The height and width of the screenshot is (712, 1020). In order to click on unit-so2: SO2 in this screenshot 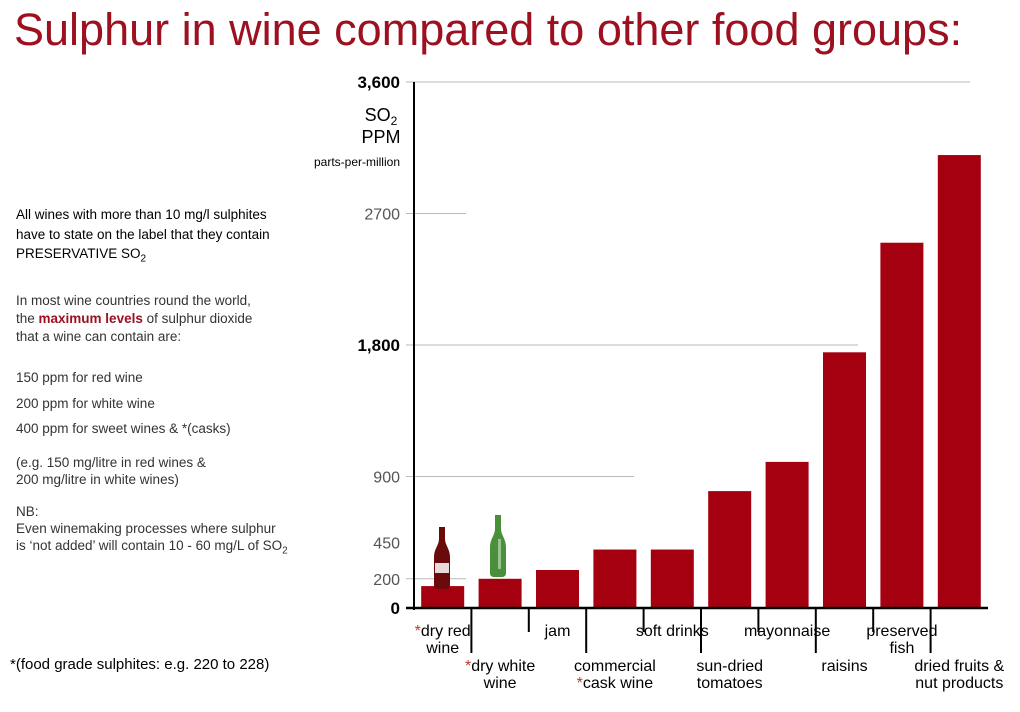, I will do `click(381, 116)`.